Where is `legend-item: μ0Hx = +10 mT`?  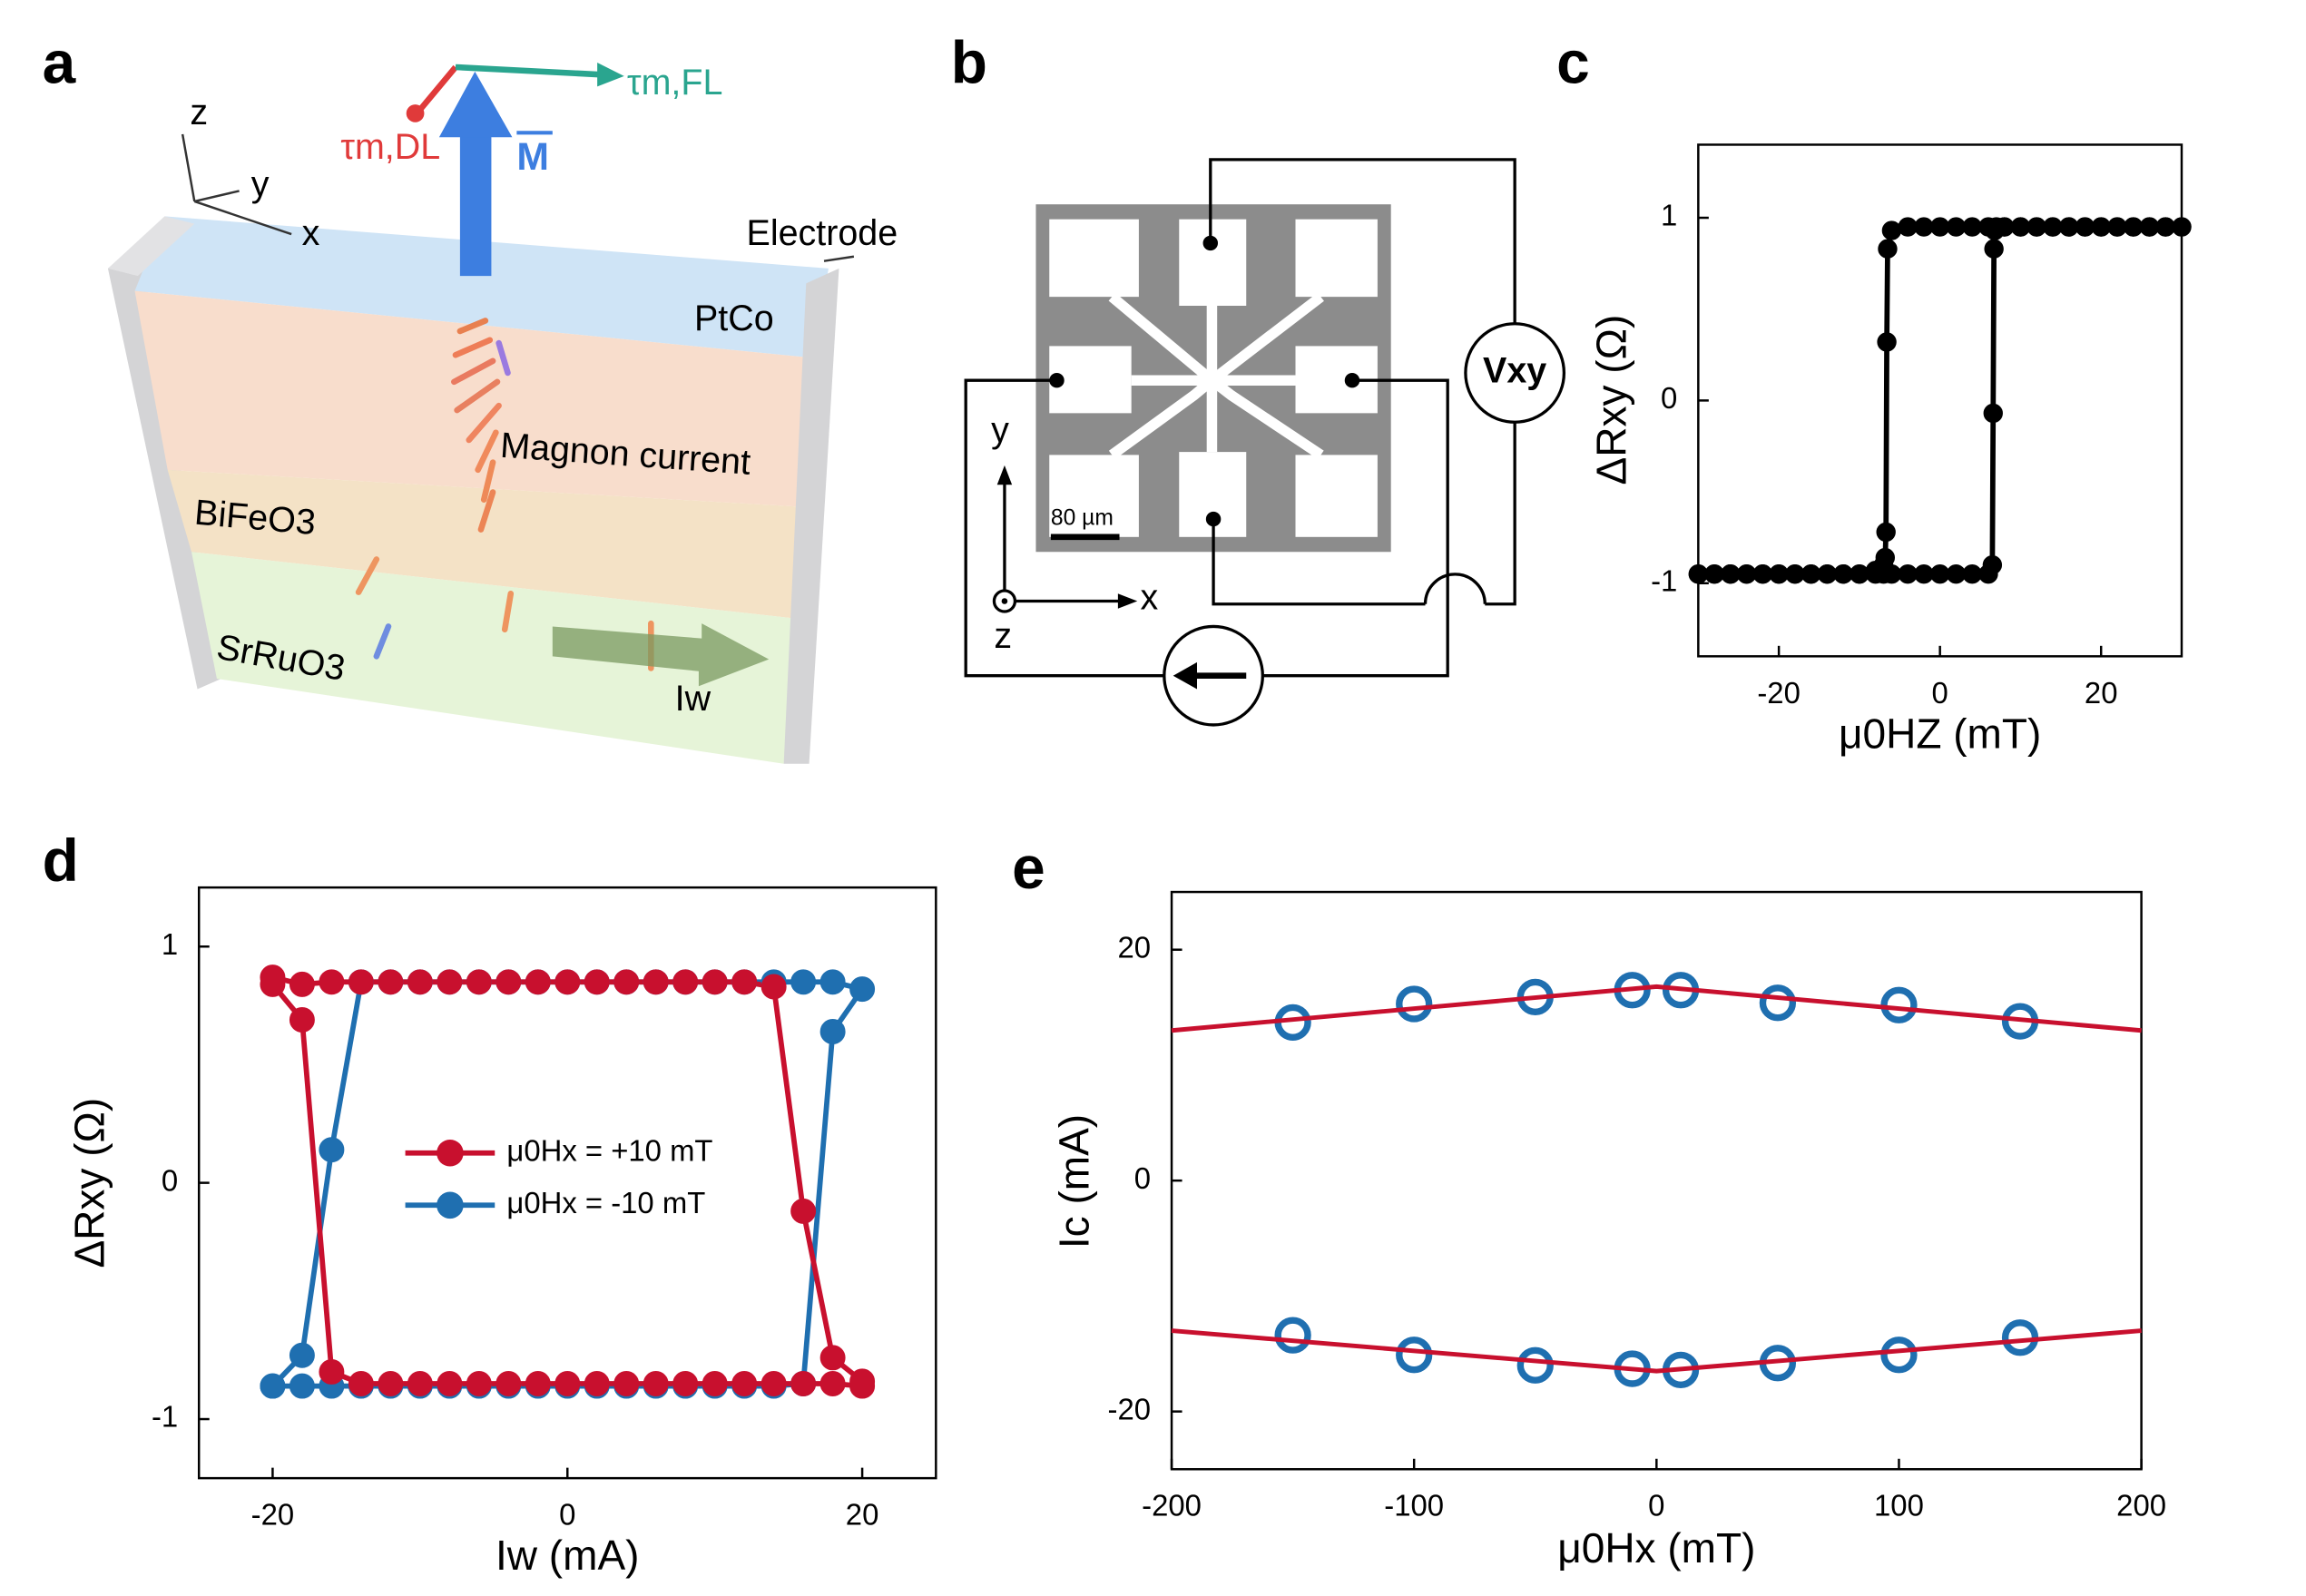 legend-item: μ0Hx = +10 mT is located at coordinates (559, 1150).